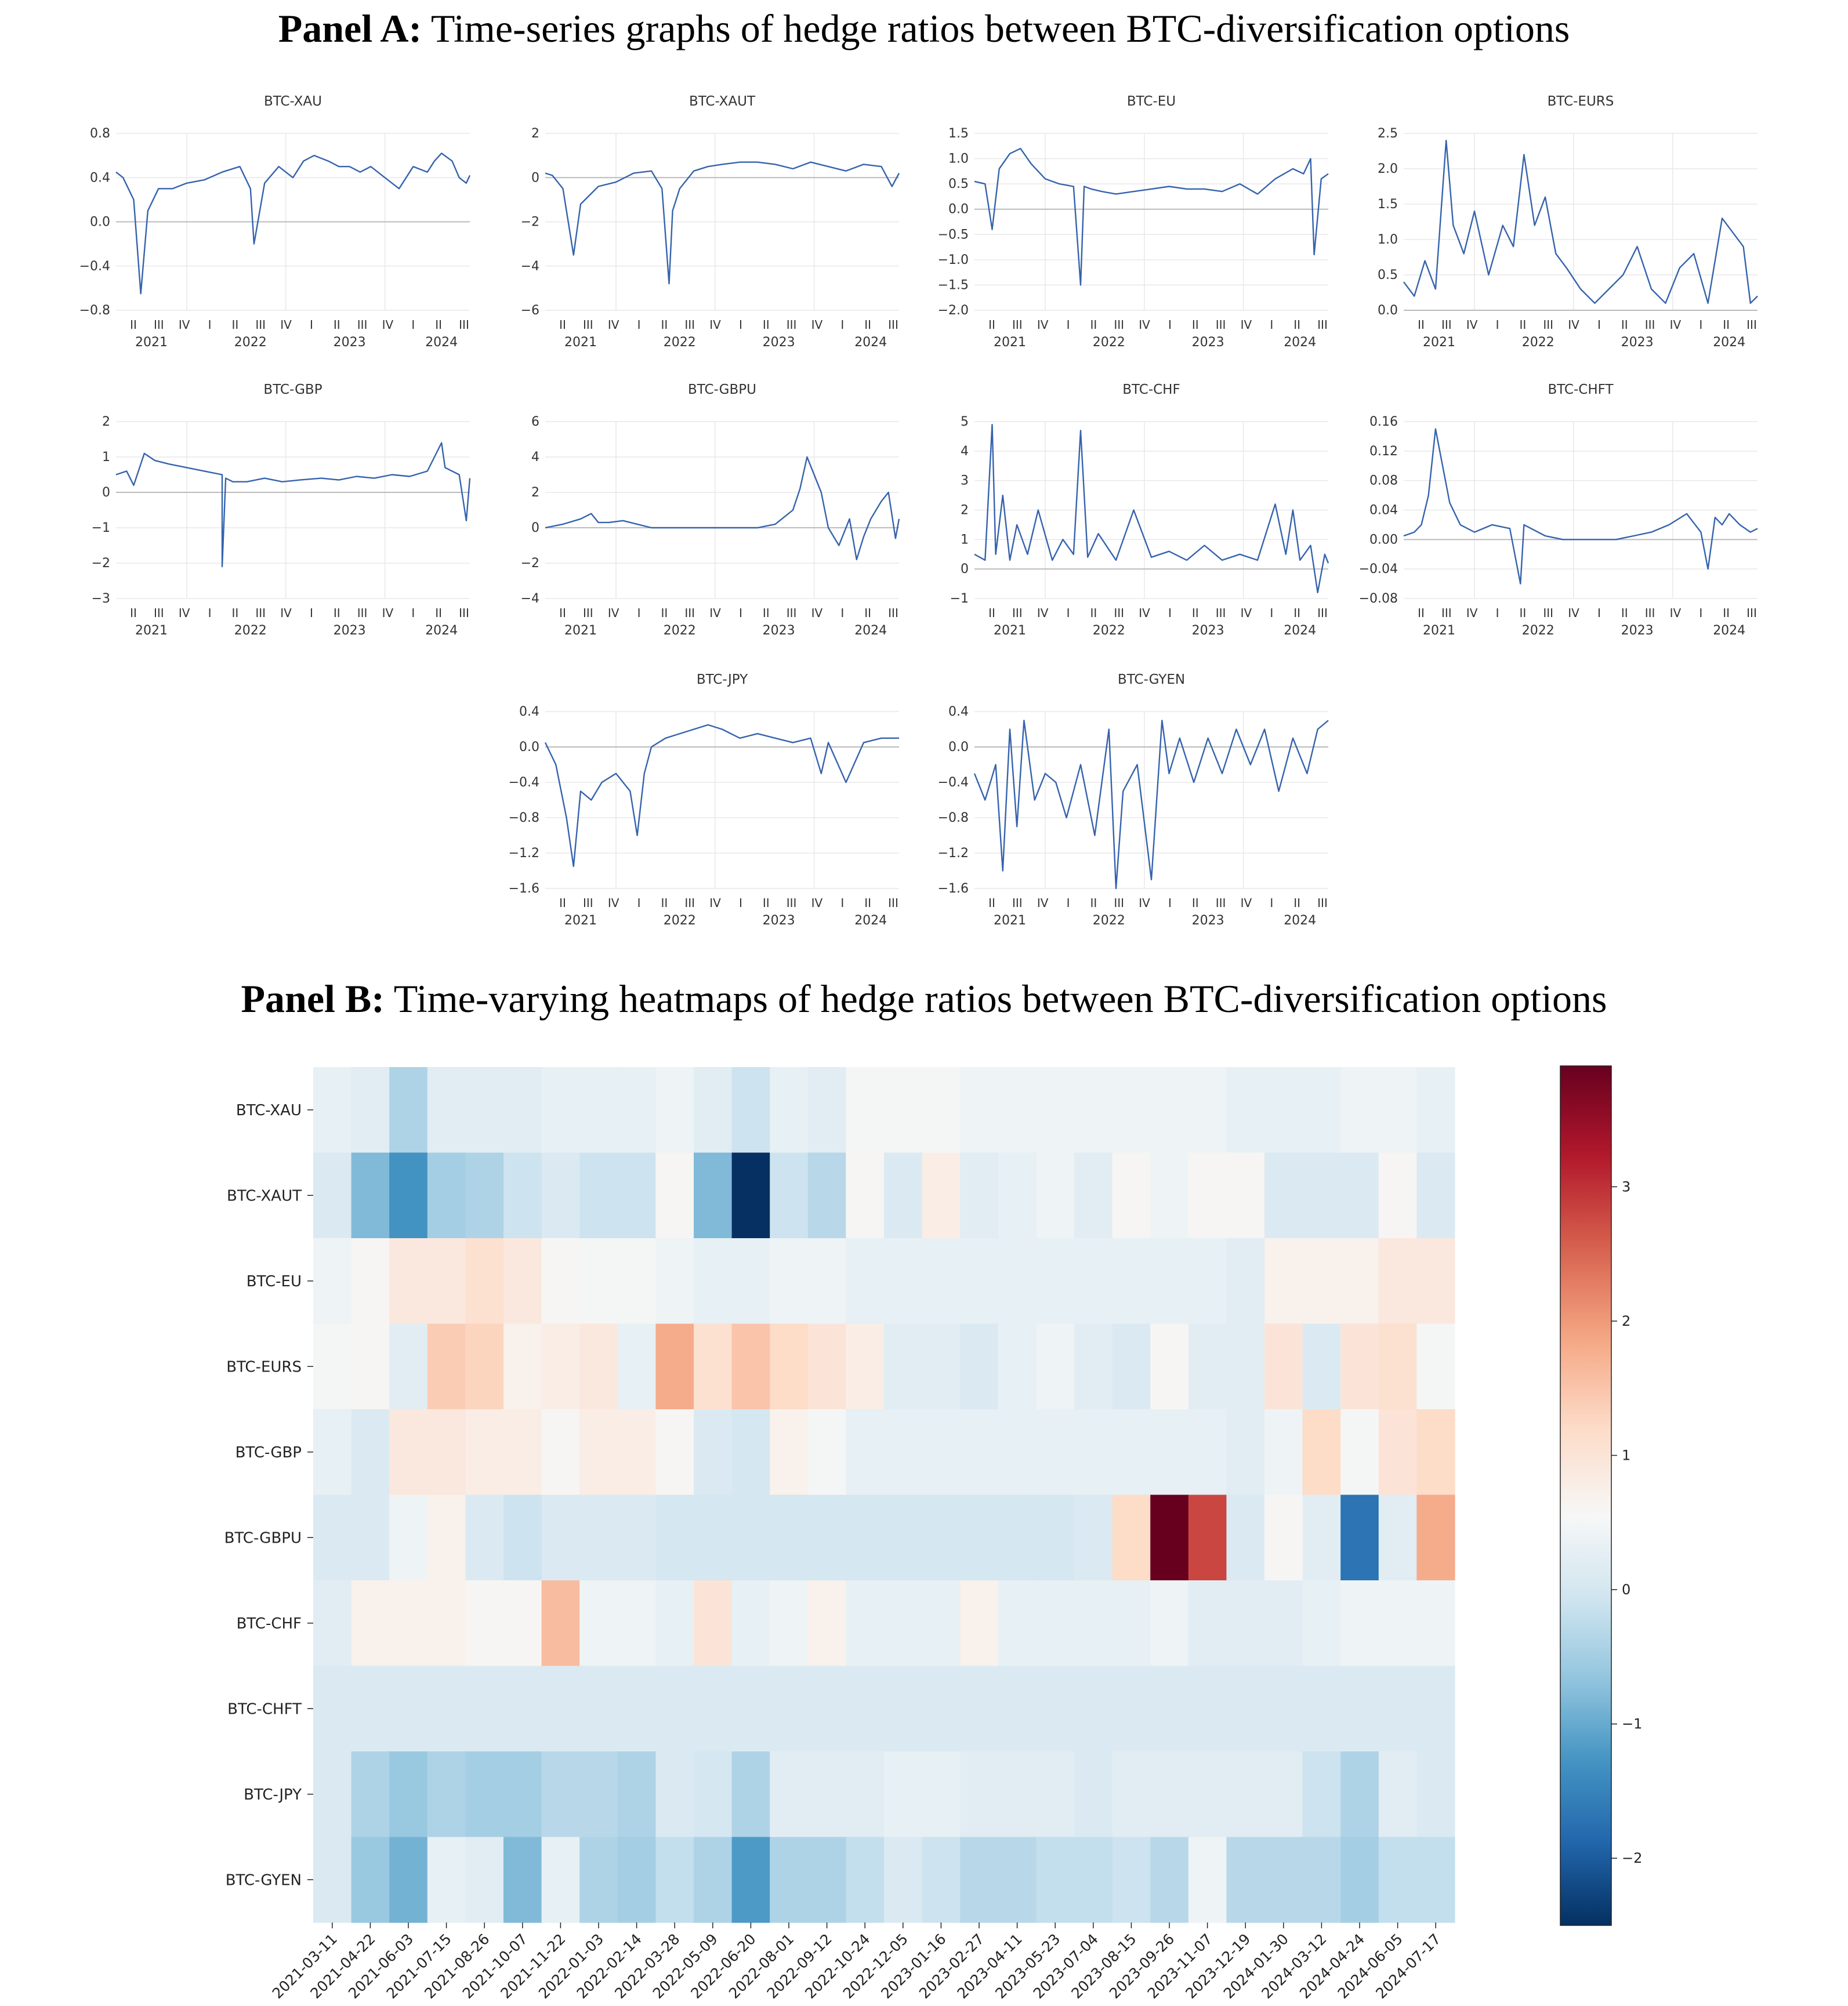 This screenshot has width=1848, height=2006. Describe the element at coordinates (1151, 679) in the screenshot. I see `chart-title: BTC-GYEN` at that location.